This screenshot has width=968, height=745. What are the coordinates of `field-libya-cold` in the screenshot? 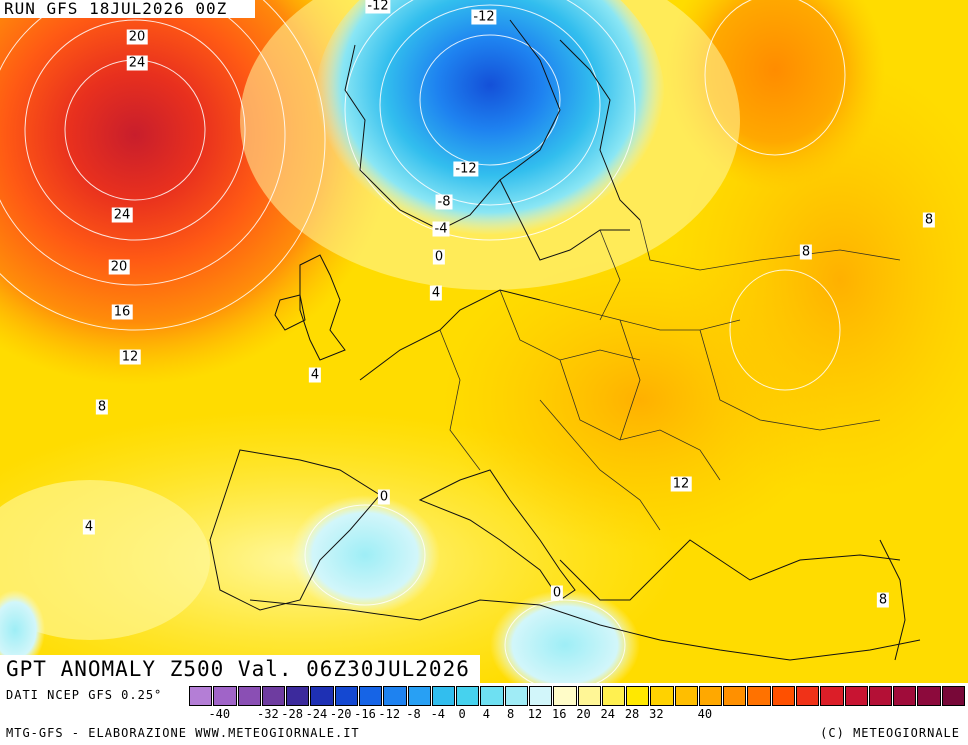 It's located at (565, 636).